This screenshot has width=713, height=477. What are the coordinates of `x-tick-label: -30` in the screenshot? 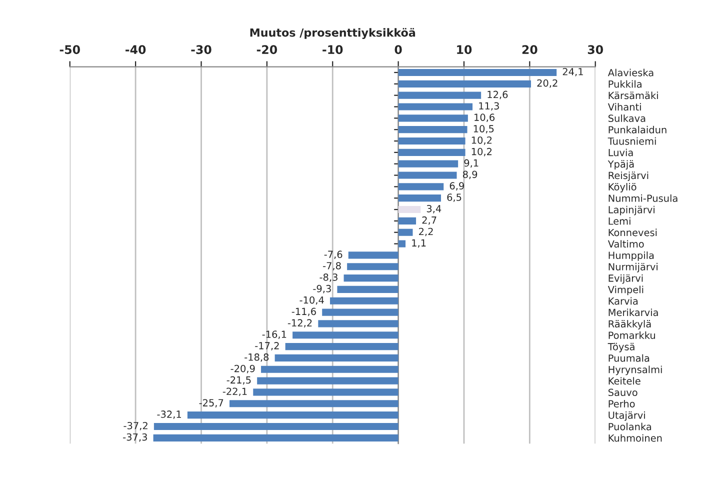 It's located at (201, 49).